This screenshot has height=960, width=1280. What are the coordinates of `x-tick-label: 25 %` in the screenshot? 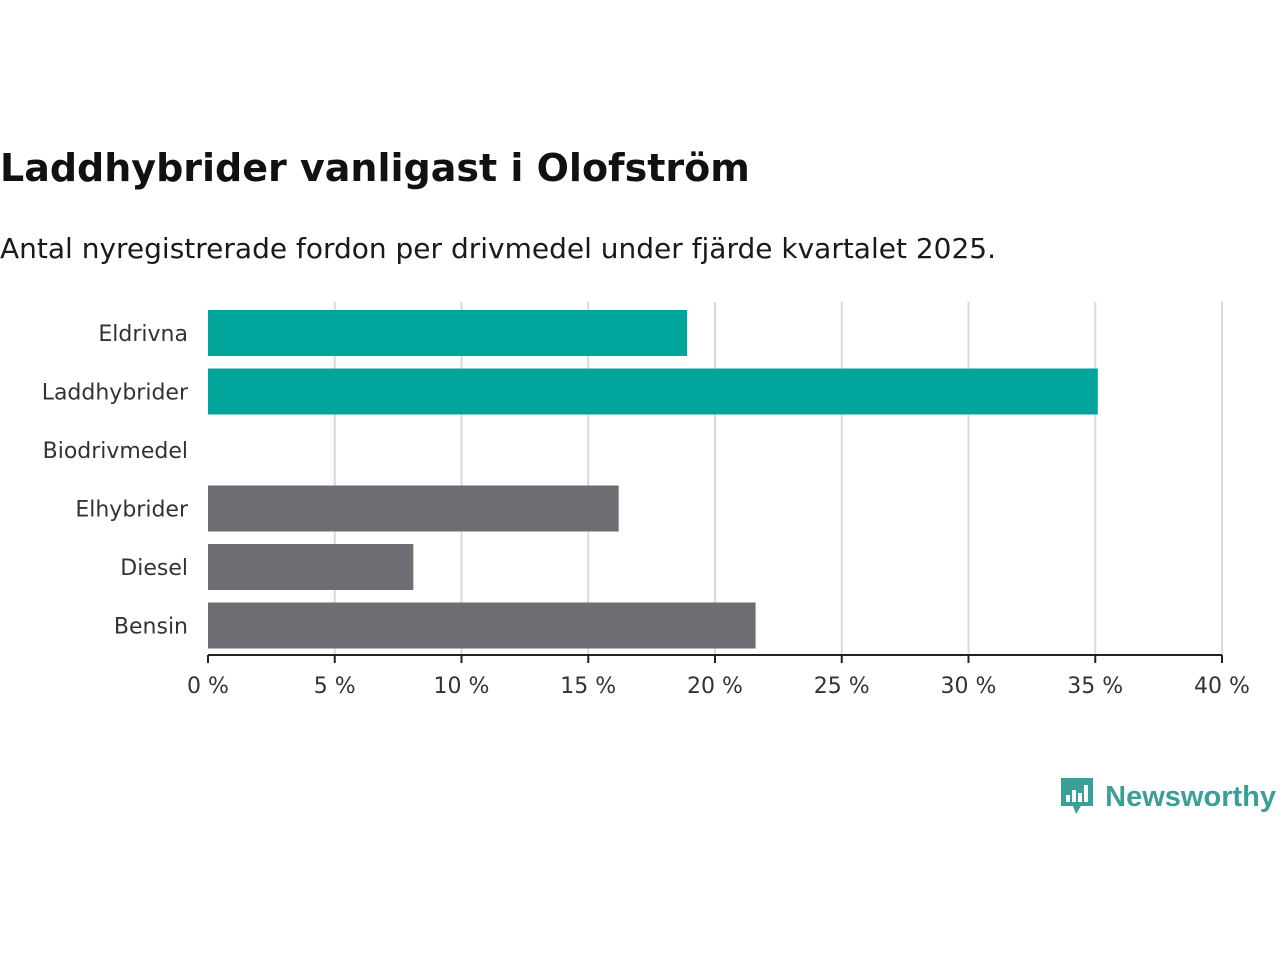 It's located at (842, 686).